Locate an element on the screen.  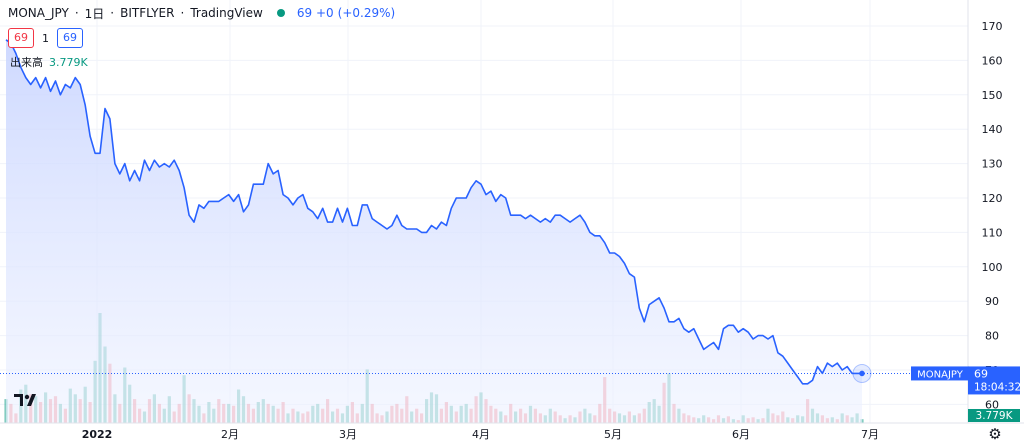
last-price: 69 is located at coordinates (304, 13).